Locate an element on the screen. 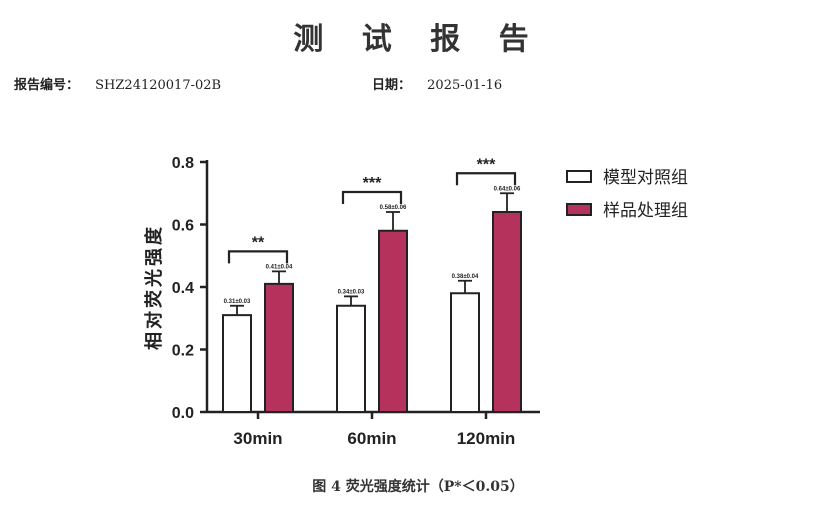 The image size is (836, 519). report-date-label: 日期： is located at coordinates (392, 85).